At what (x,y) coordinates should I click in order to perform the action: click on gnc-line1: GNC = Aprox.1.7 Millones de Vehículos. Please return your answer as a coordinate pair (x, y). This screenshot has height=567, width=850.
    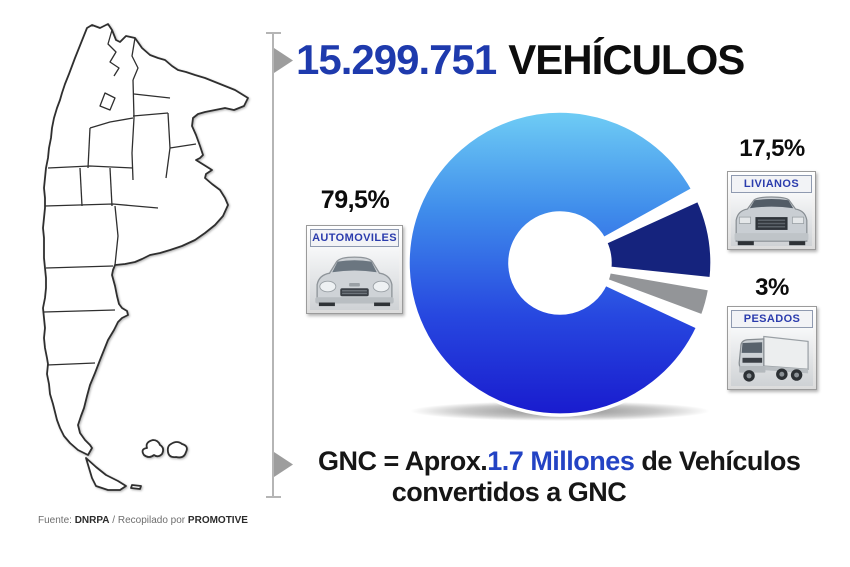
    Looking at the image, I should click on (559, 461).